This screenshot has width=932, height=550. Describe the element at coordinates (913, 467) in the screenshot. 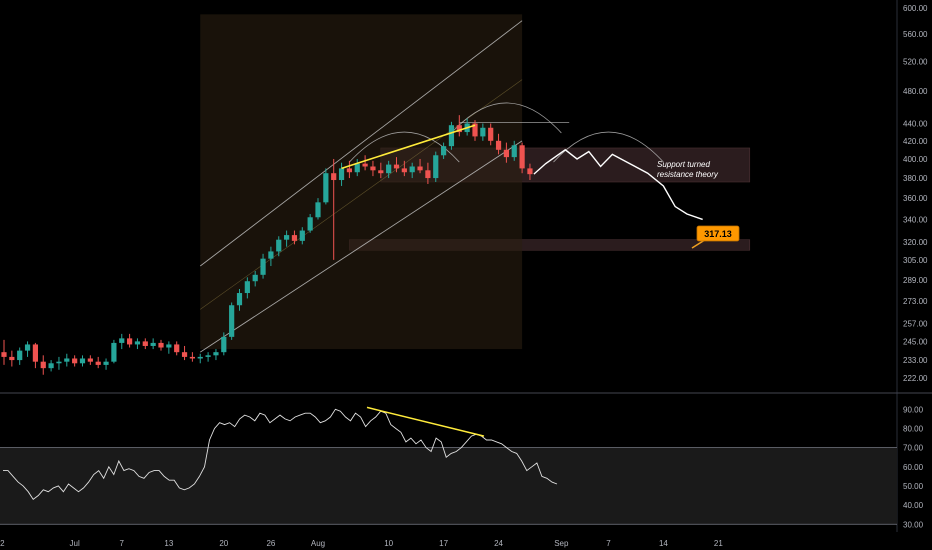

I see `rsi-y-axis: 90.00 80.00 70.00 60.00 50.00 40.00 30.00` at that location.